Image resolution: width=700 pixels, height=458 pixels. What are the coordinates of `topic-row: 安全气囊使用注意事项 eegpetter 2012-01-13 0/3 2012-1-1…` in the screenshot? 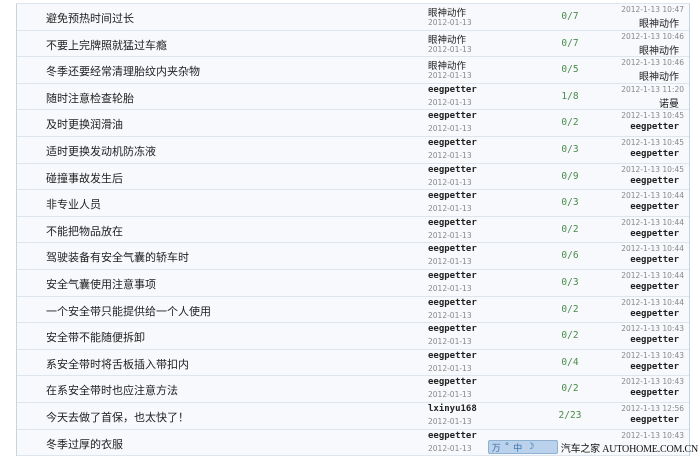 It's located at (353, 283).